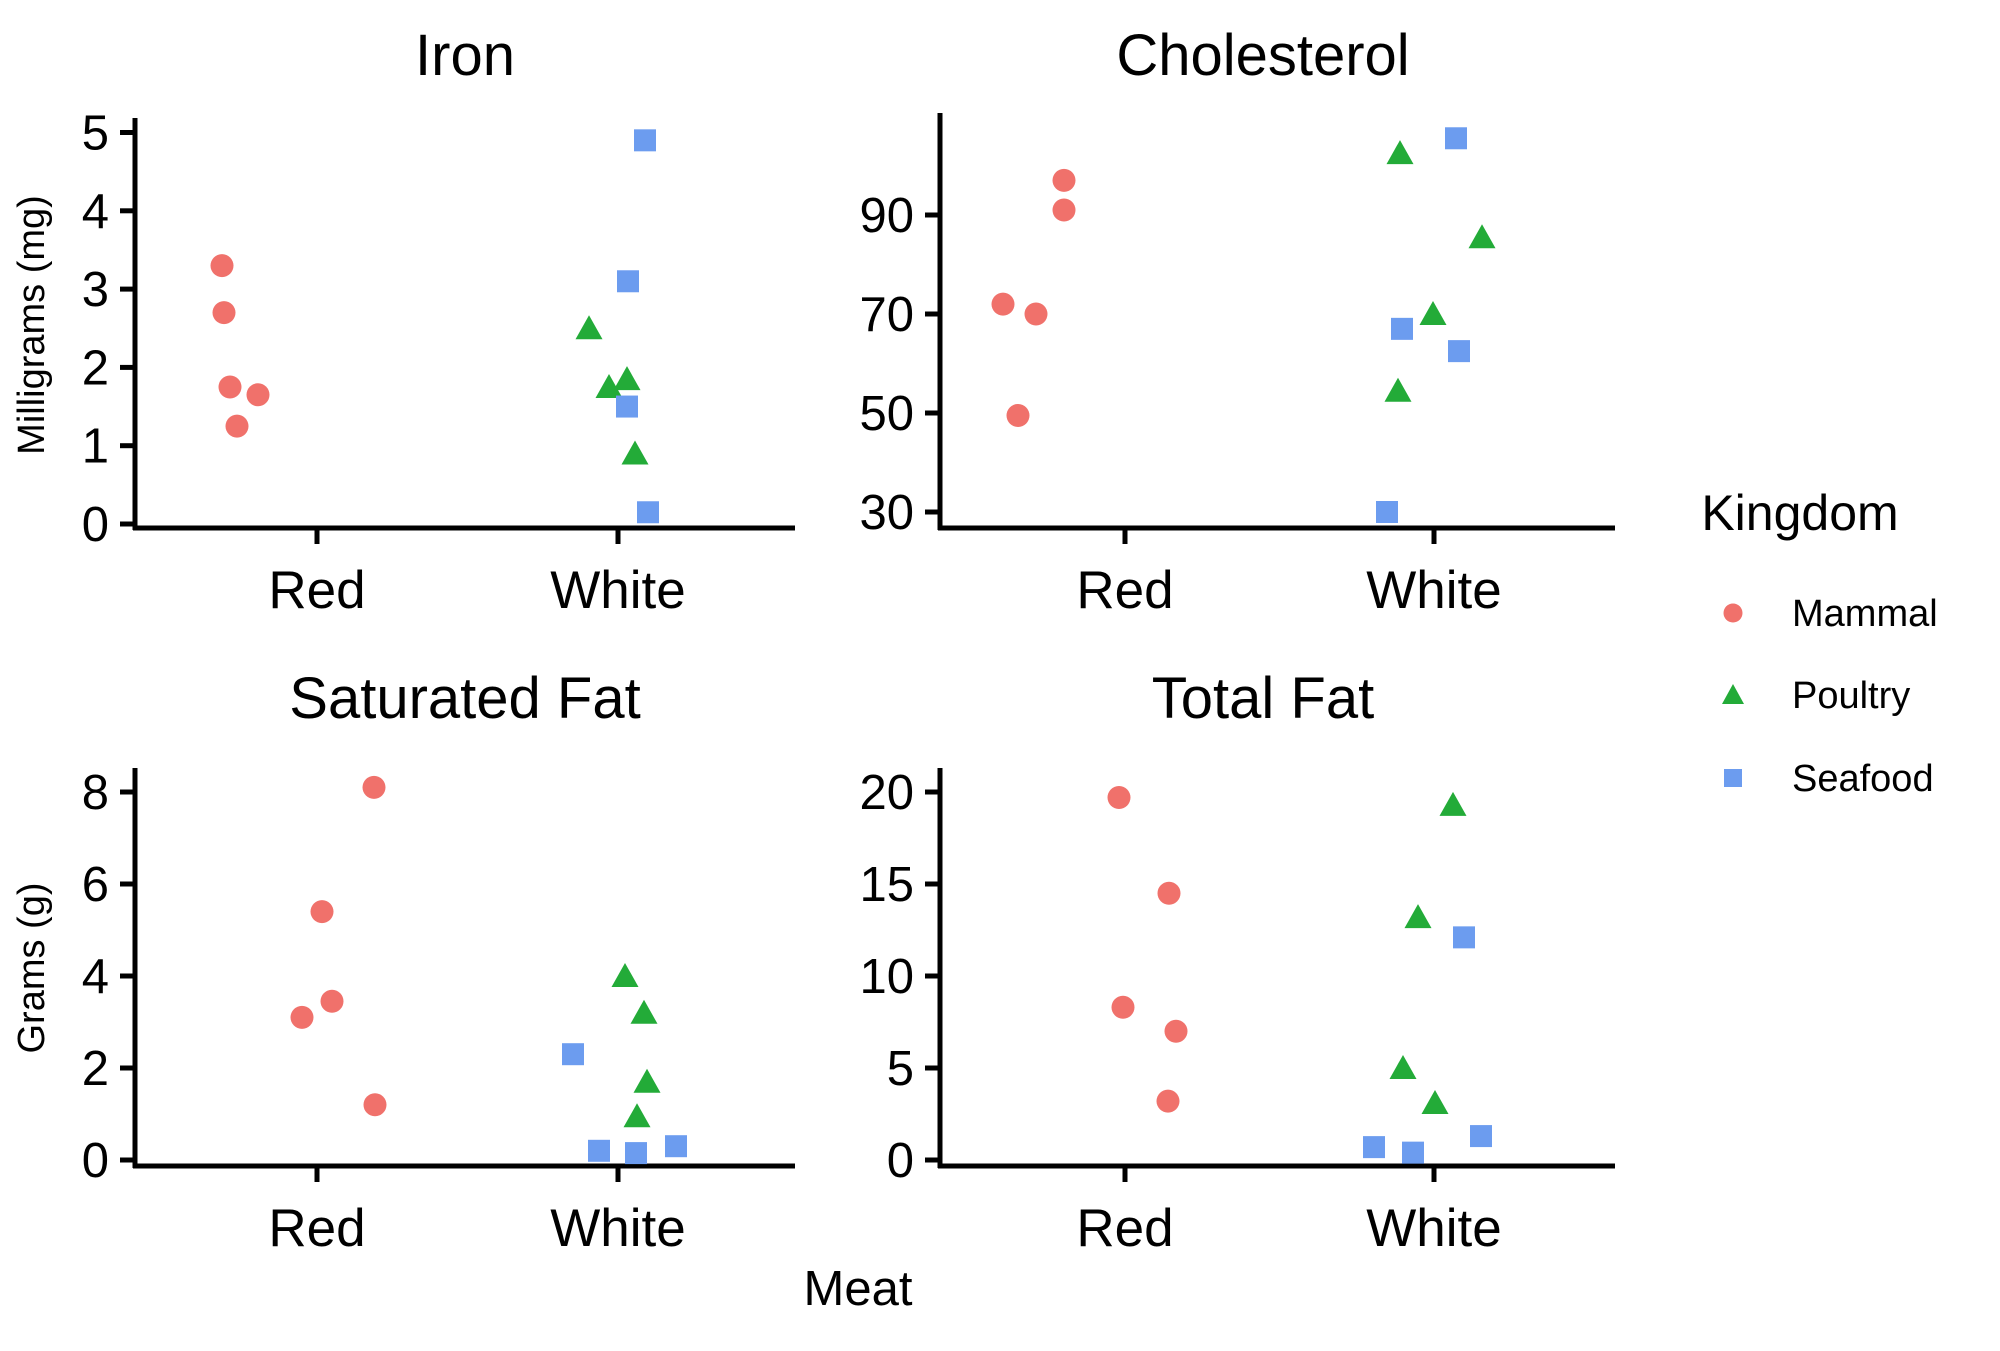 This screenshot has width=2000, height=1351. What do you see at coordinates (1851, 696) in the screenshot?
I see `legend-item-label: Poultry` at bounding box center [1851, 696].